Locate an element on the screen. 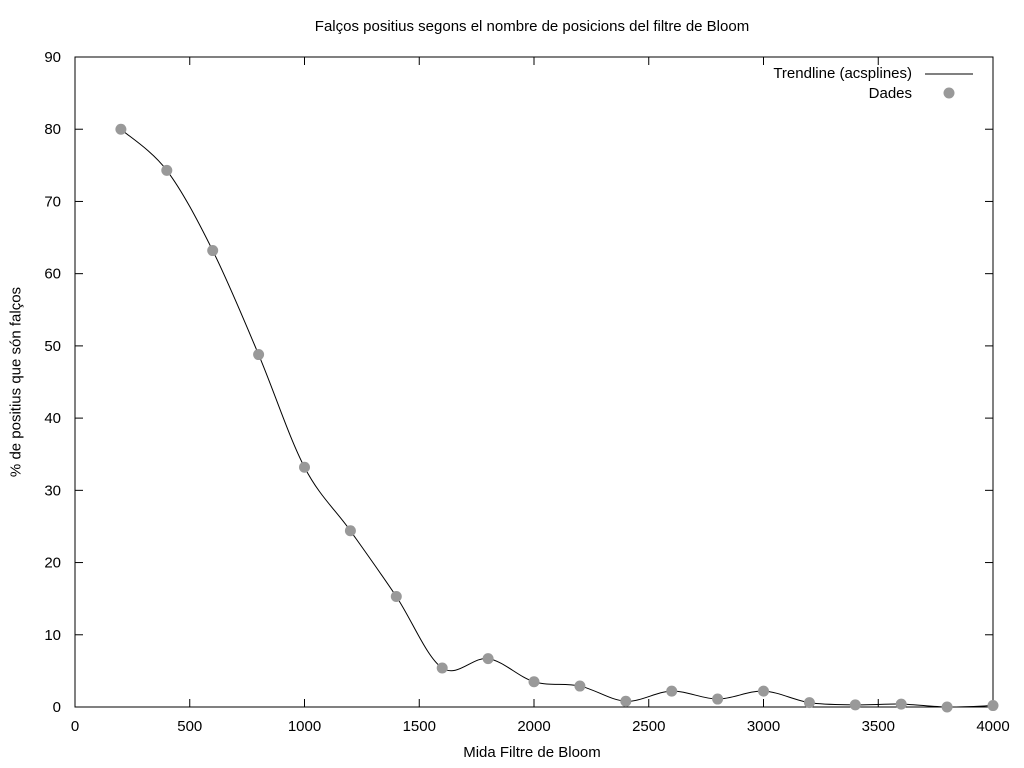 This screenshot has height=768, width=1024. x-tick-label: 3500 is located at coordinates (878, 726).